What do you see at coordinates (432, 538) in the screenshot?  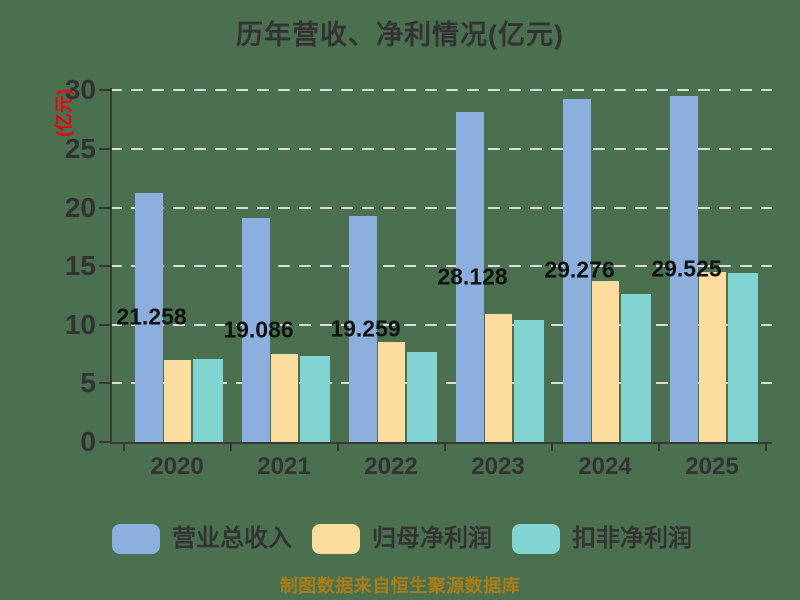 I see `legend-label-net-profit: 归母净利润` at bounding box center [432, 538].